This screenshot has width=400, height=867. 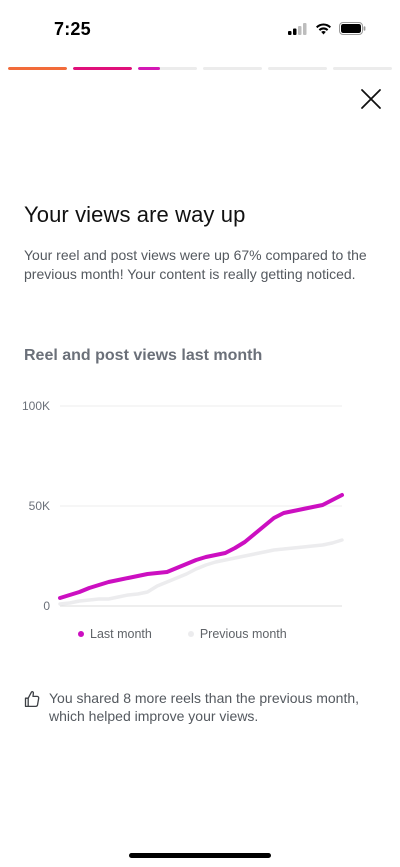 I want to click on legend-label: Last month, so click(x=121, y=634).